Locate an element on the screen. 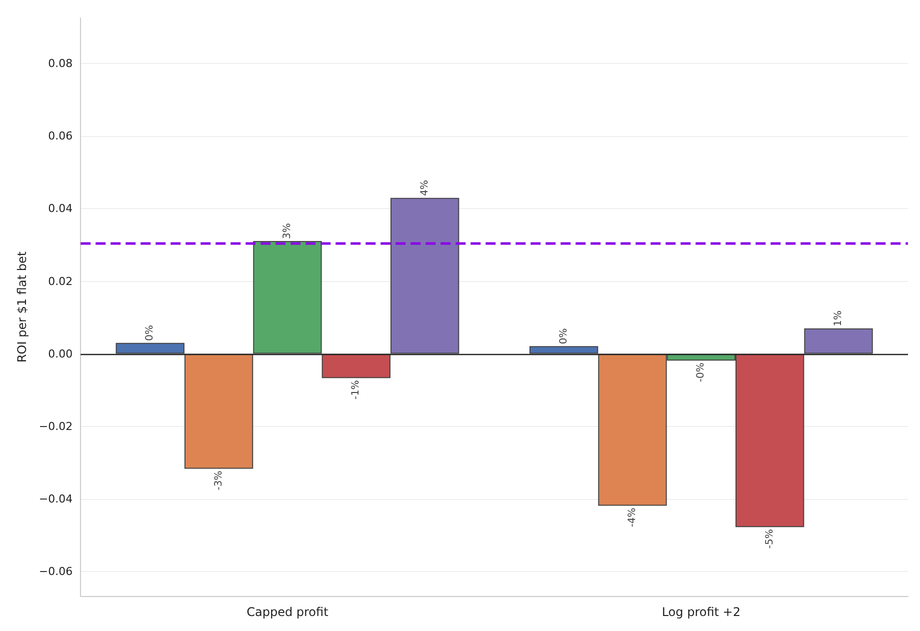 This screenshot has height=631, width=920. y-tick-label: −0.06 is located at coordinates (55, 571).